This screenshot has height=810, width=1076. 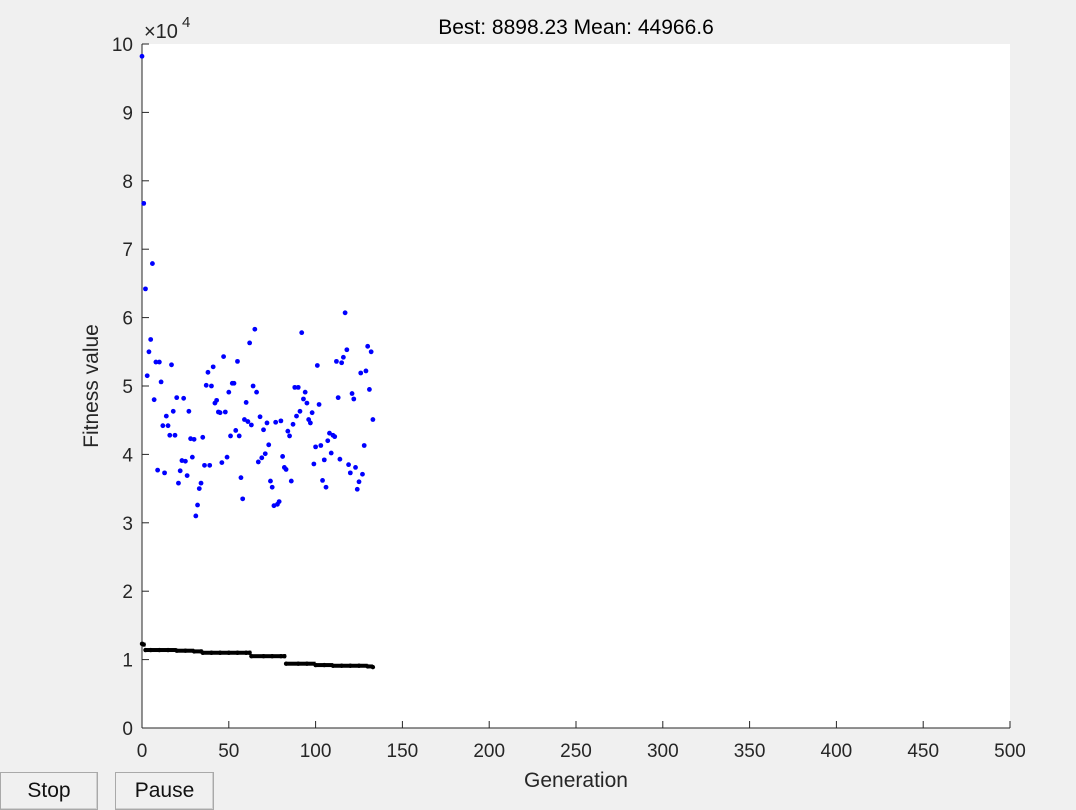 What do you see at coordinates (49, 791) in the screenshot?
I see `stop-button: Stop` at bounding box center [49, 791].